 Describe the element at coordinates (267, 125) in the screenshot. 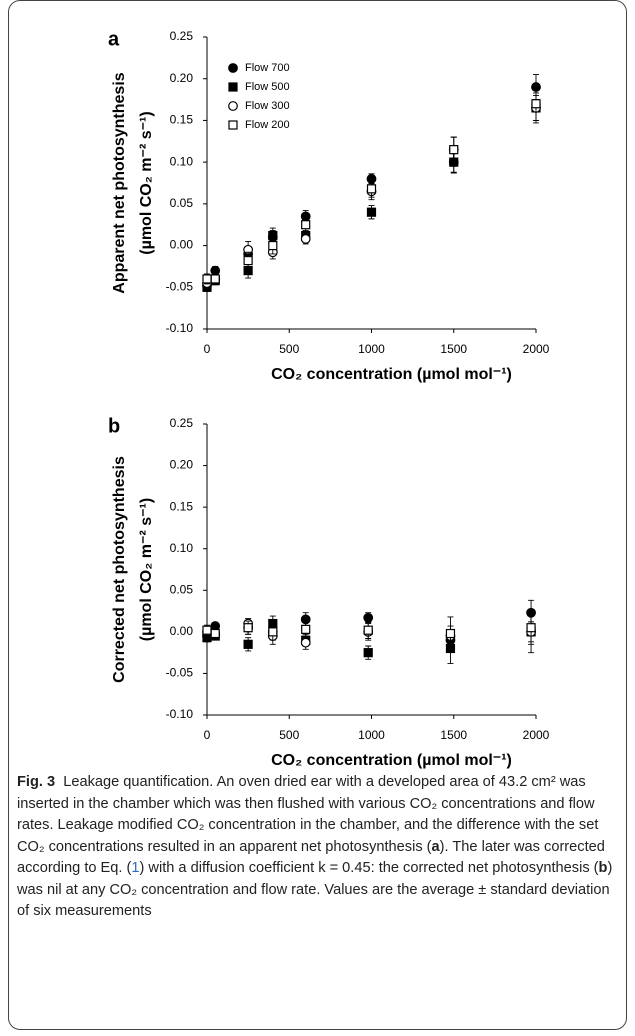

I see `legend-label: Flow 200` at that location.